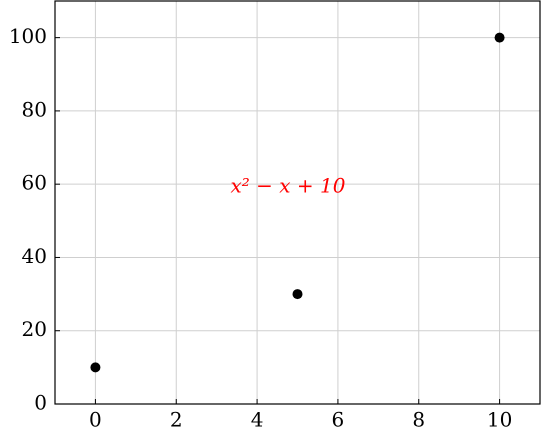  What do you see at coordinates (418, 420) in the screenshot?
I see `x-tick-label: 8` at bounding box center [418, 420].